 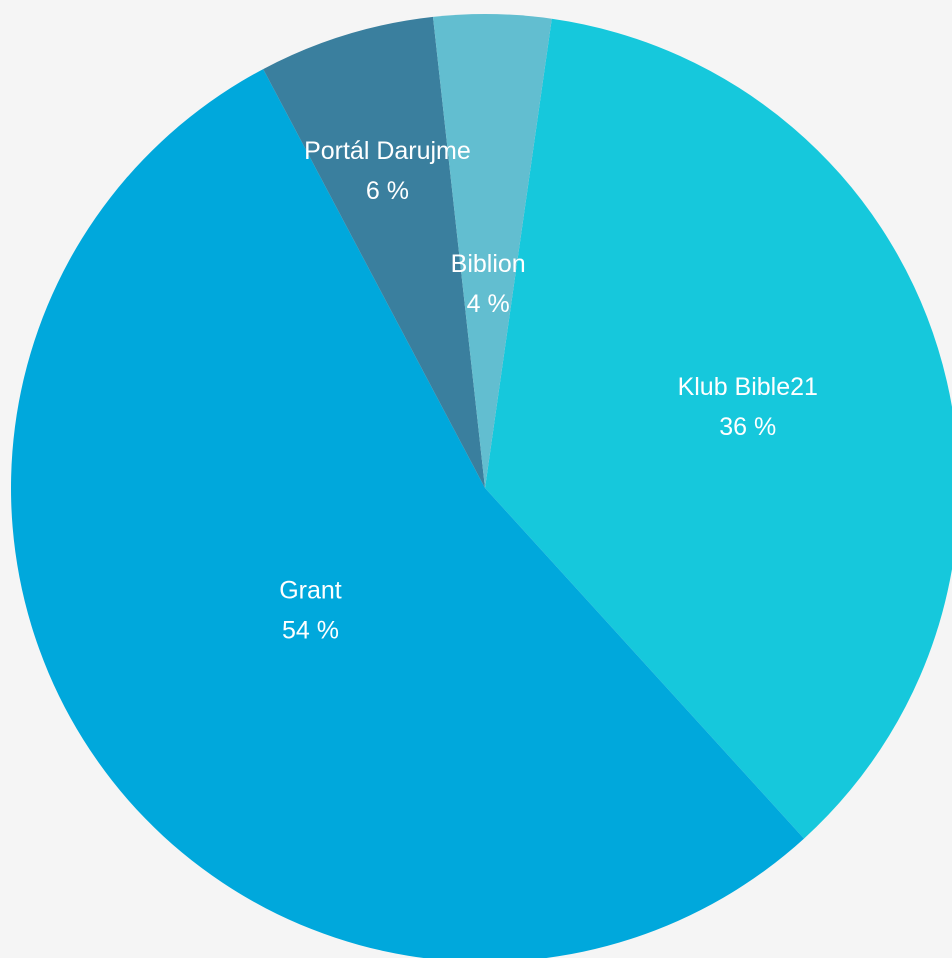 I want to click on slice-label-klub-bible21: Klub Bible21 36 %, so click(x=748, y=407).